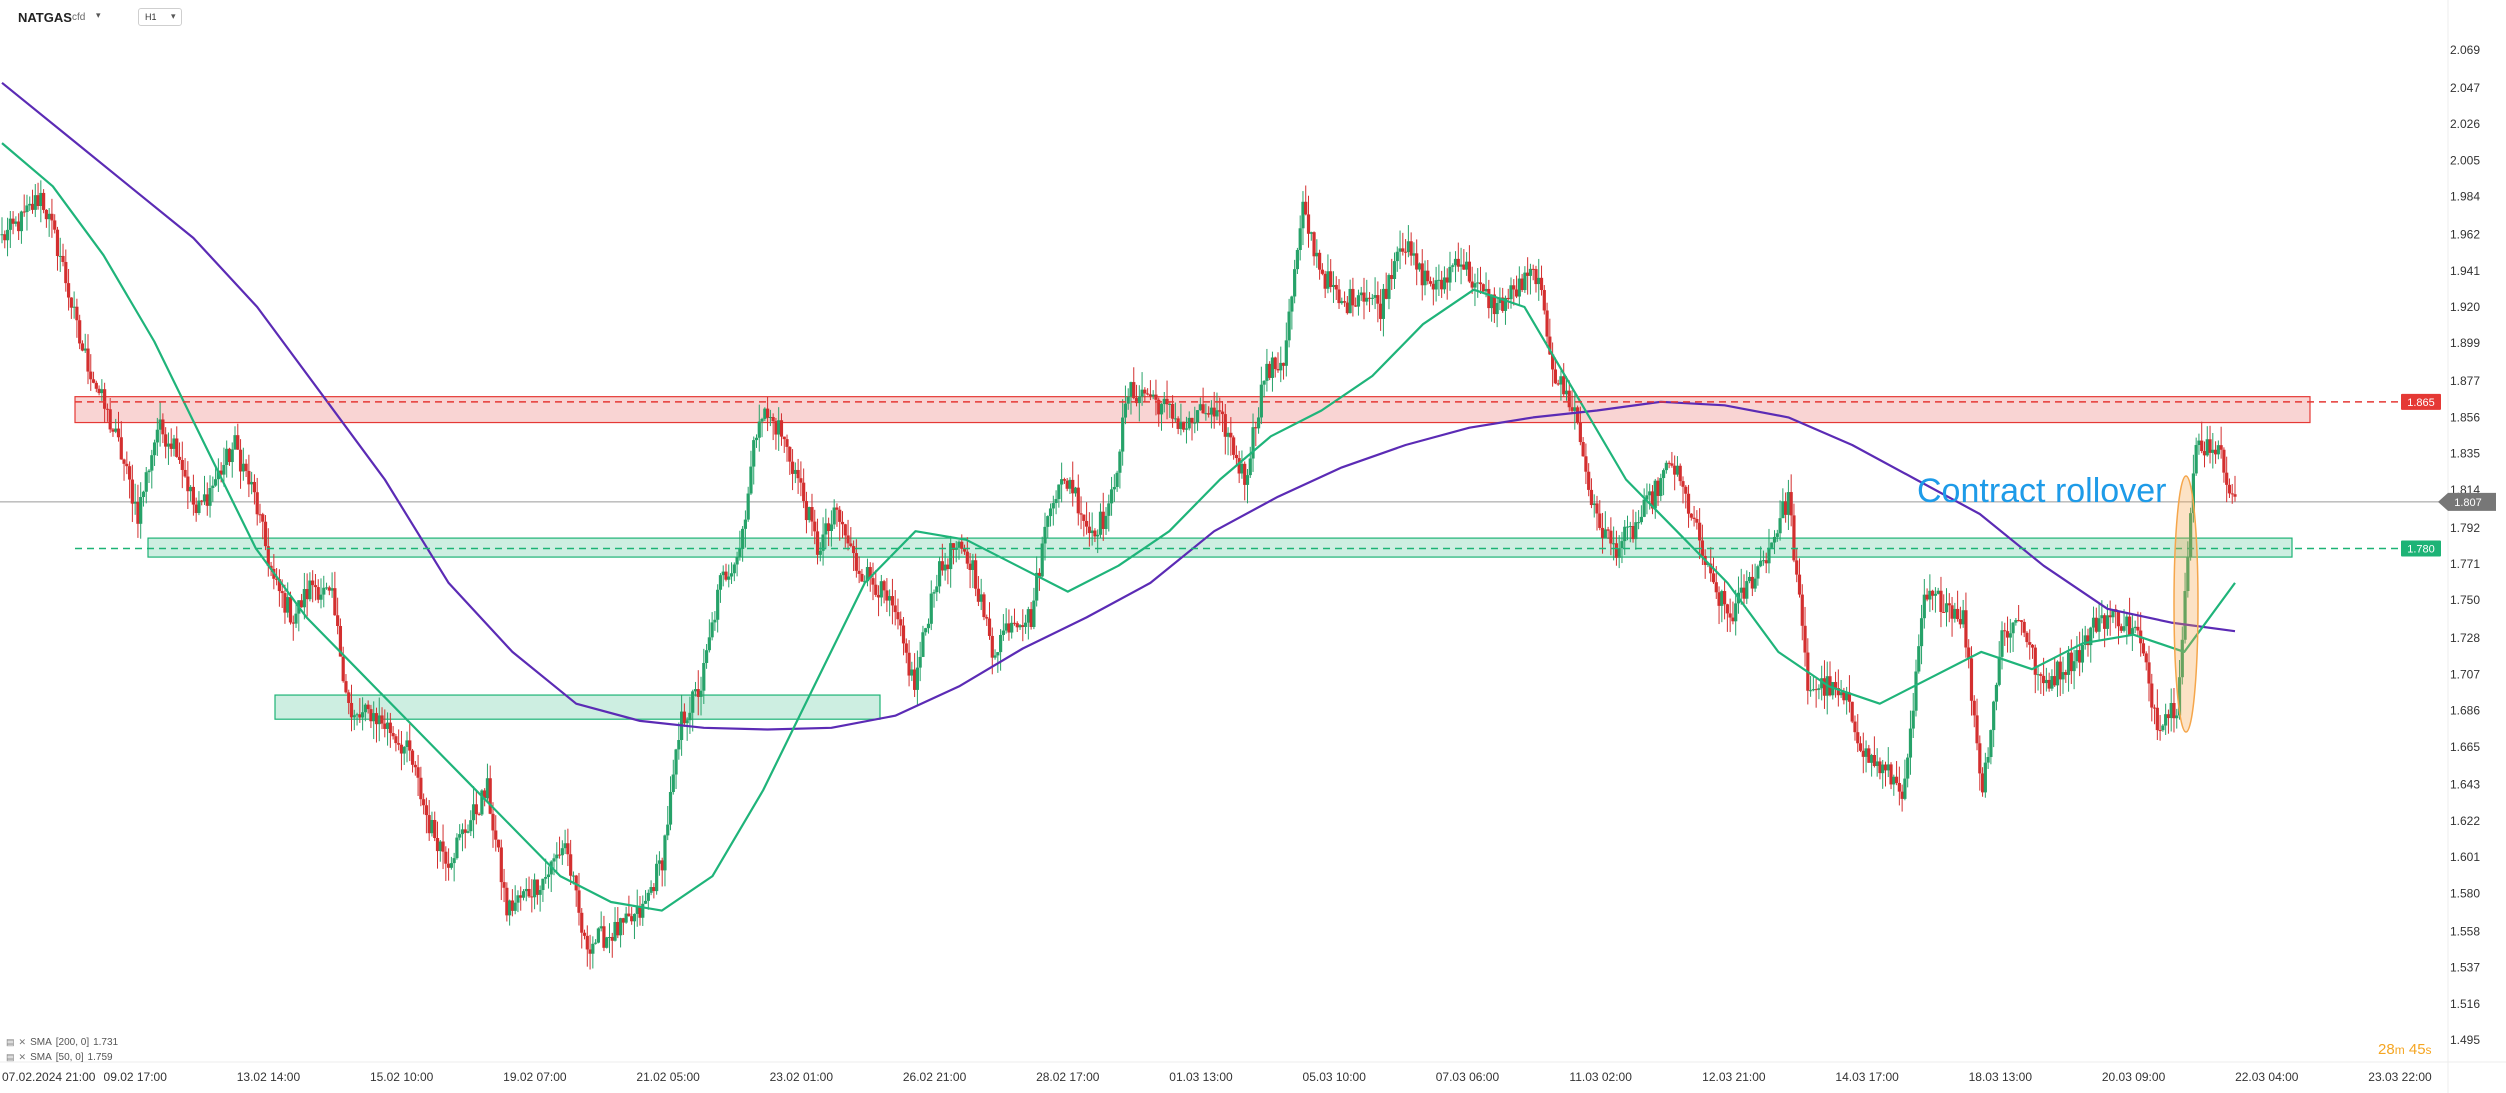 The image size is (2506, 1093). I want to click on legend-item-sma200: ▤ ✕ SMA [200, 0] 1.731, so click(62, 1042).